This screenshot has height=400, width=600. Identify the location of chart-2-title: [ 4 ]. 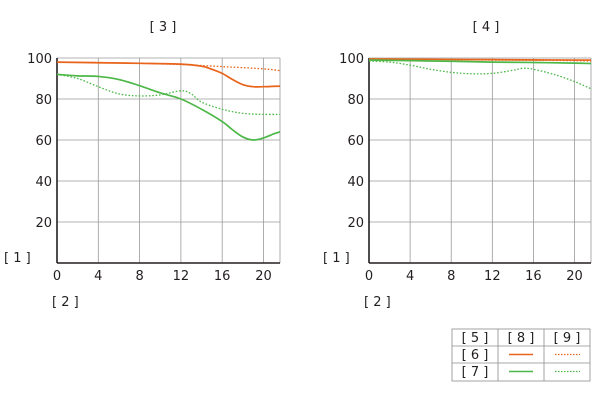
(486, 27).